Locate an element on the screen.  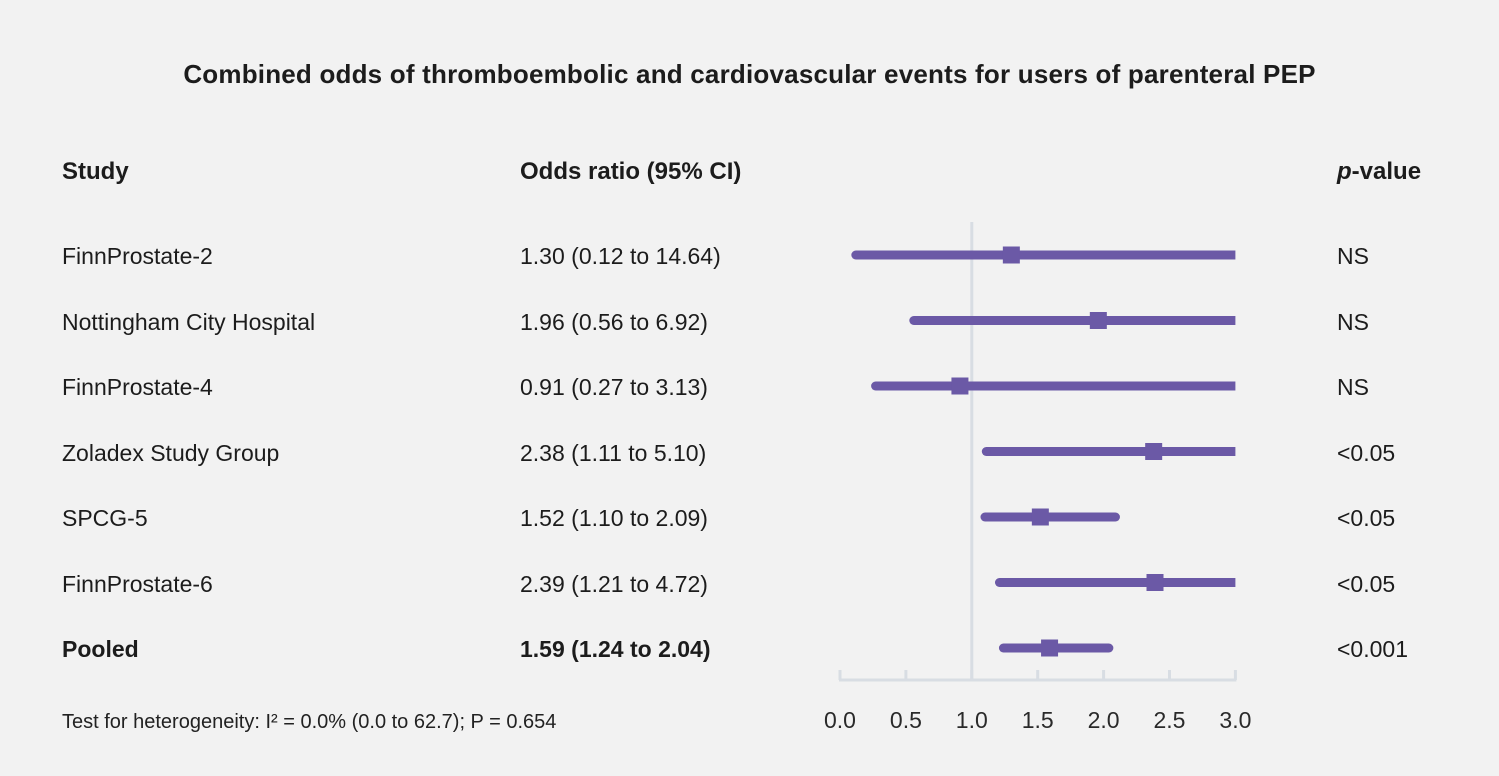
odds-ratio-ci-cell: 2.39 (1.21 to 4.72) is located at coordinates (614, 583).